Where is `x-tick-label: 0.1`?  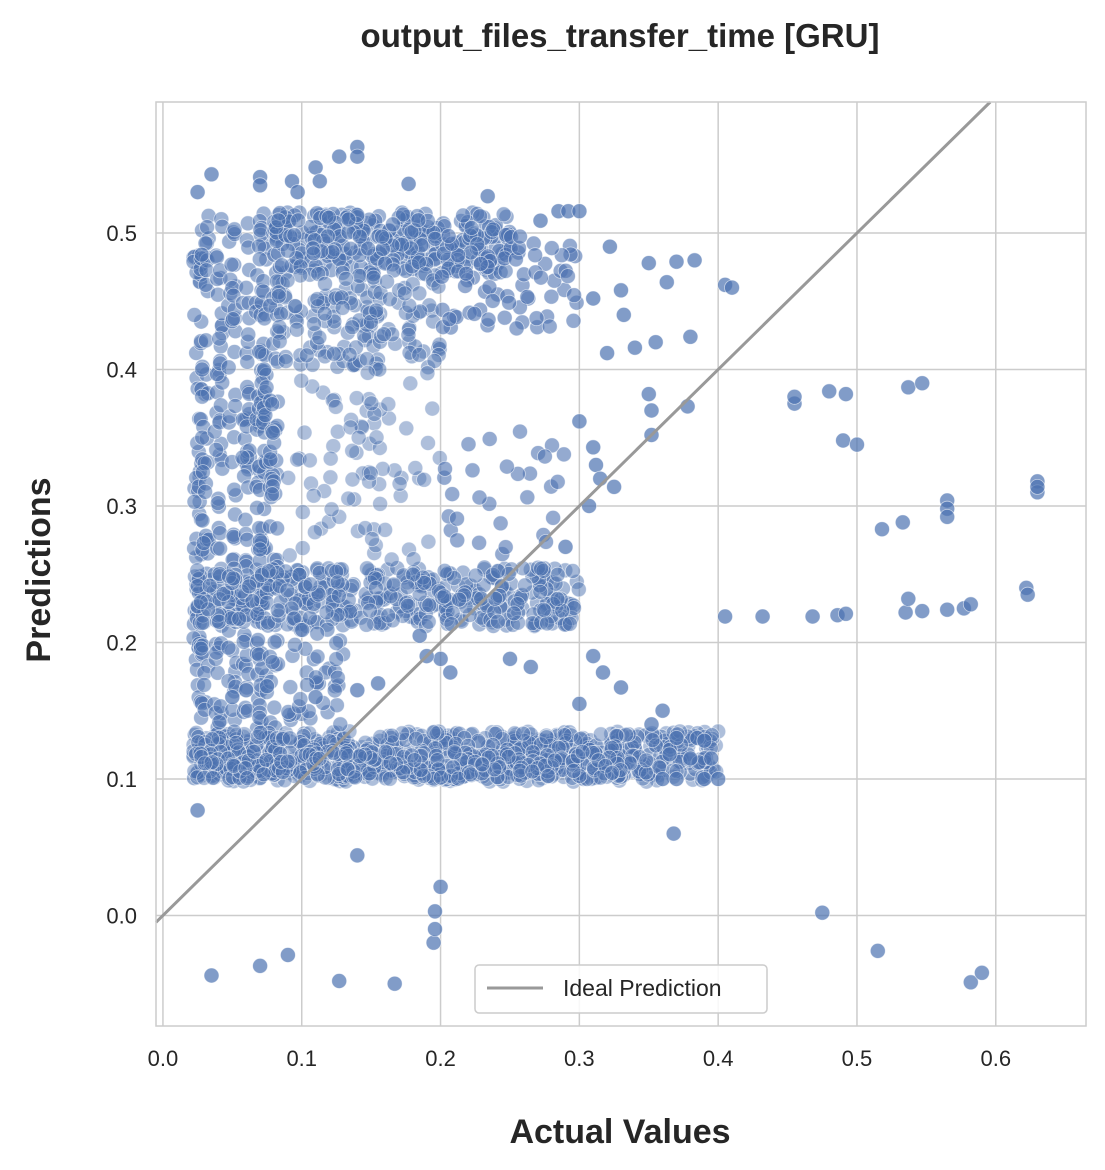
x-tick-label: 0.1 is located at coordinates (301, 1058).